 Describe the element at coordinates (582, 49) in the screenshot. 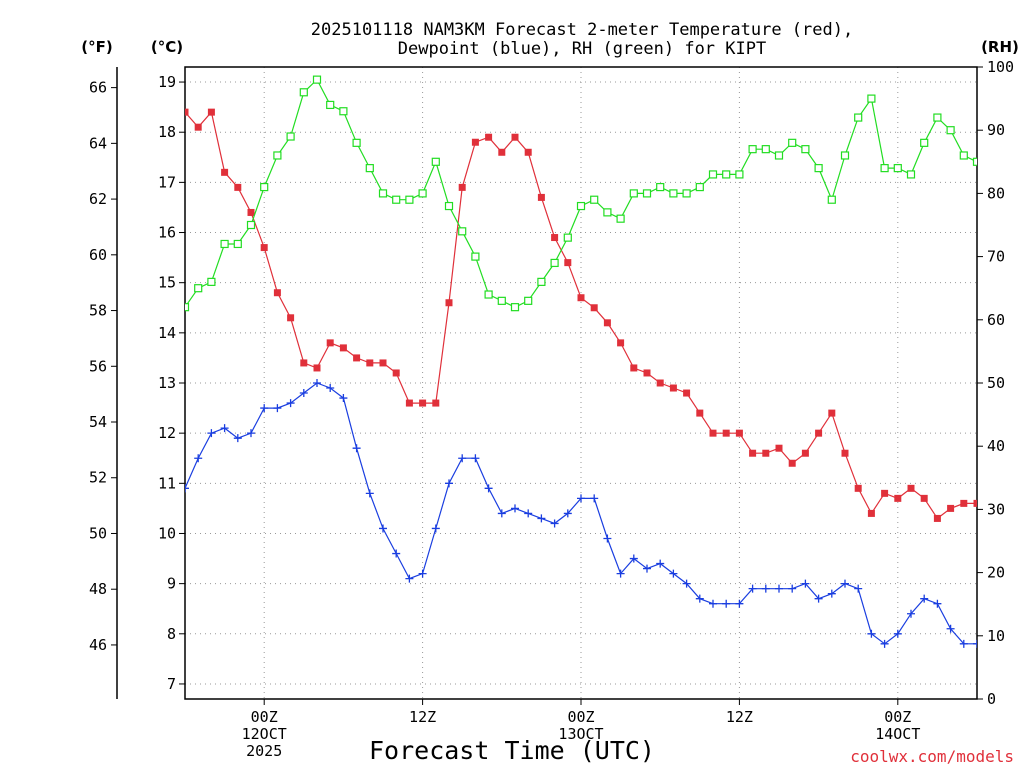

I see `chart-title-line2: Dewpoint (blue), RH (green) for KIPT` at that location.